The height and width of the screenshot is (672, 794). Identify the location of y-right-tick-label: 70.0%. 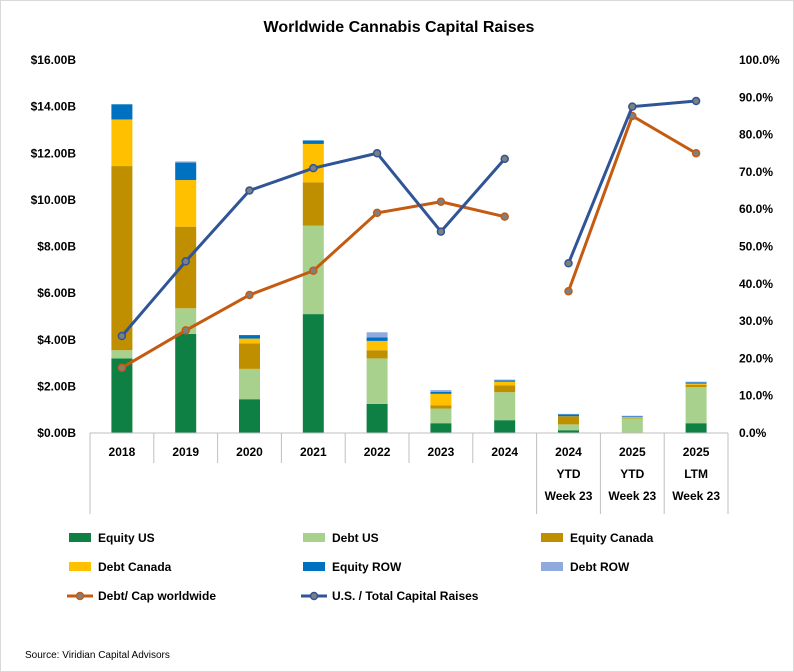
(756, 172).